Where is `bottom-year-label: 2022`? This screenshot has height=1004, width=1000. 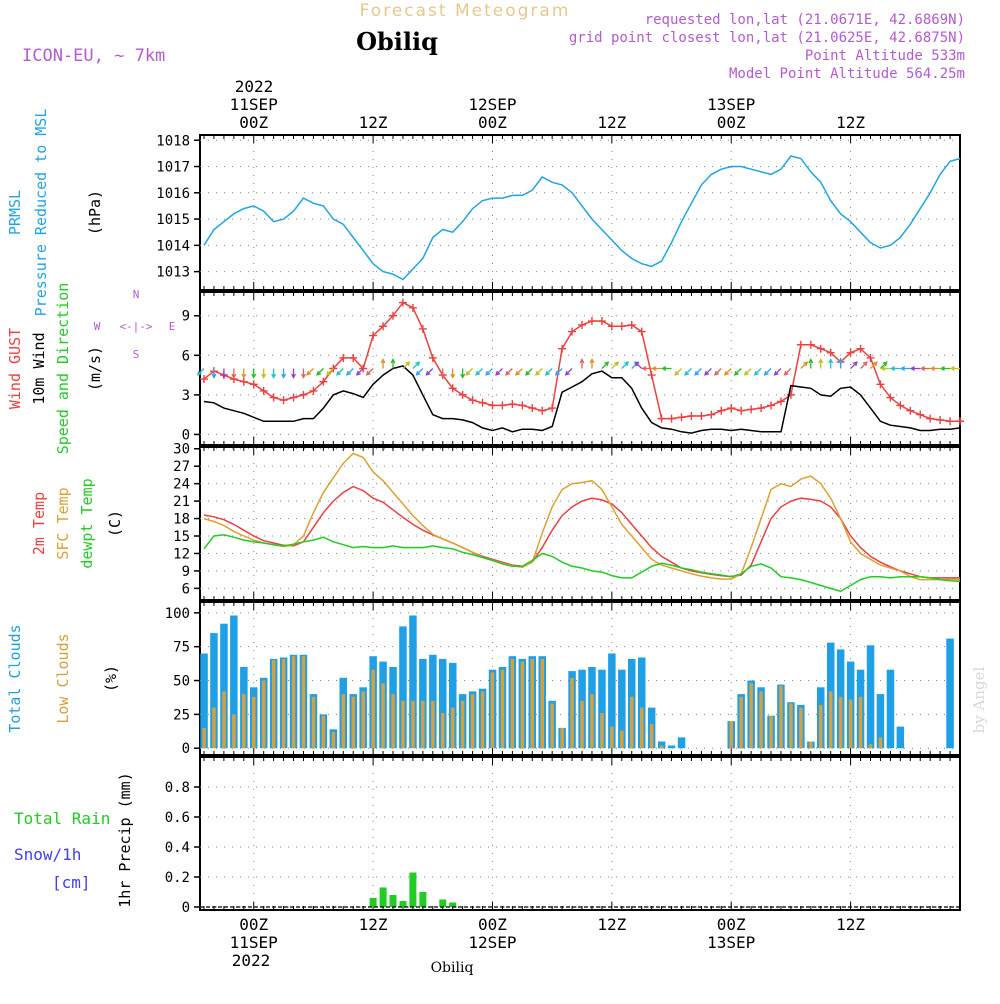
bottom-year-label: 2022 is located at coordinates (251, 960).